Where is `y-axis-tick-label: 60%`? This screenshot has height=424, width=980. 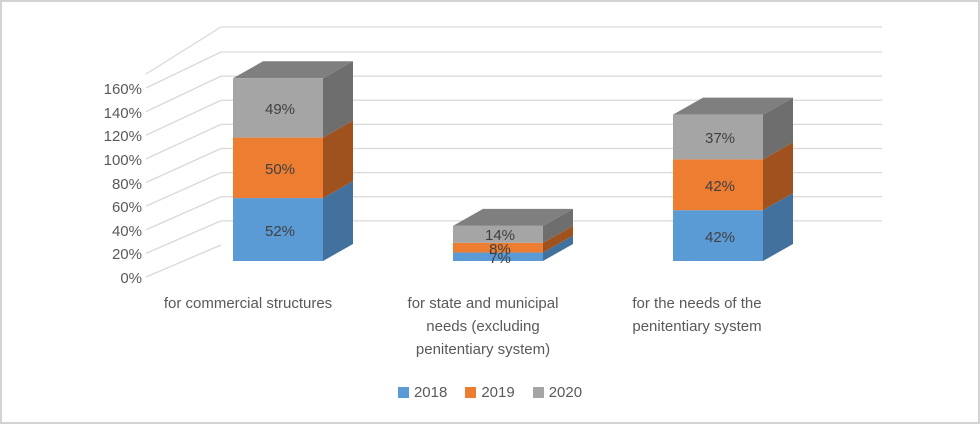 y-axis-tick-label: 60% is located at coordinates (126, 208).